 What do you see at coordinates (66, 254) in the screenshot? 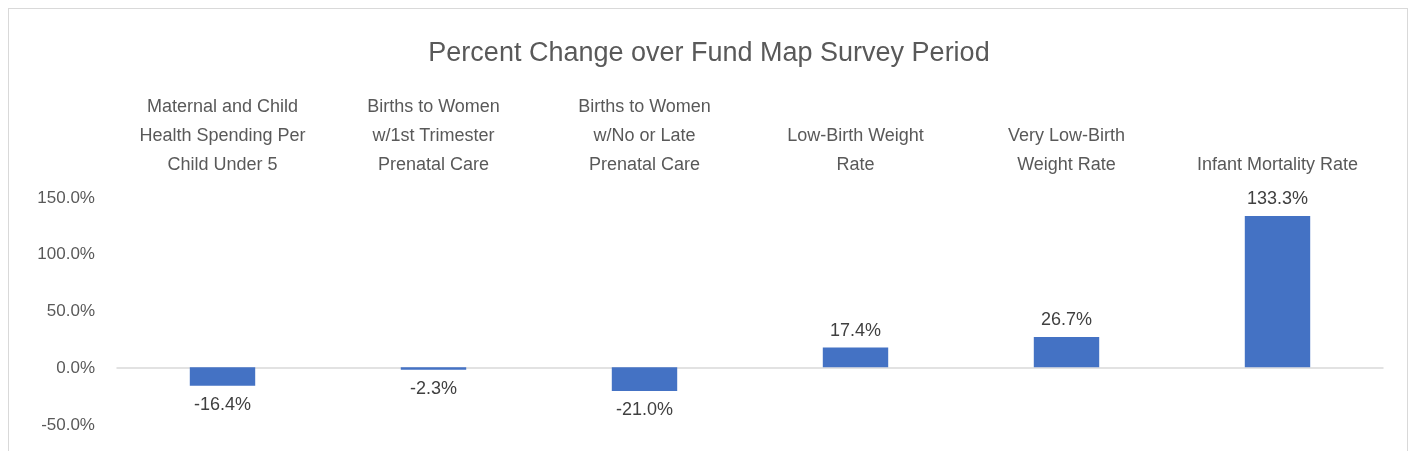
I see `y-tick-label: 100.0%` at bounding box center [66, 254].